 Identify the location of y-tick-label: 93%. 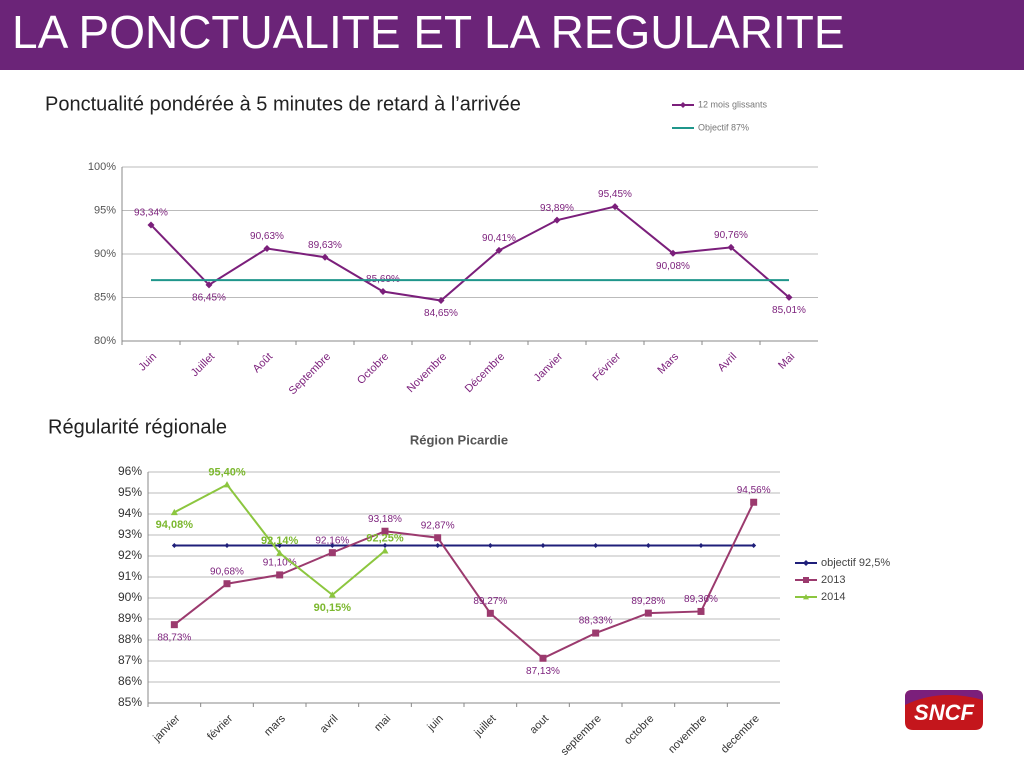
(130, 534).